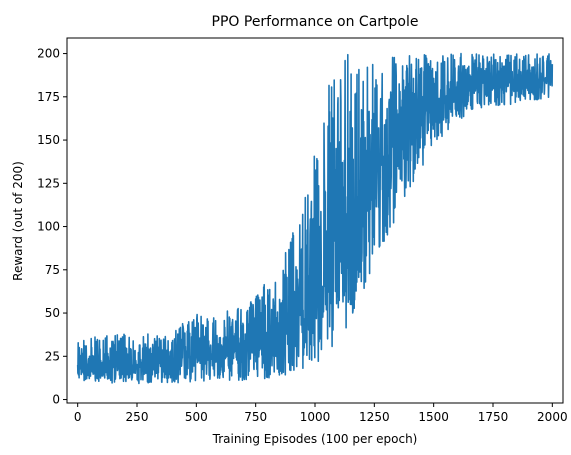 This screenshot has width=571, height=455. Describe the element at coordinates (52, 356) in the screenshot. I see `y-tick-label: 25` at that location.